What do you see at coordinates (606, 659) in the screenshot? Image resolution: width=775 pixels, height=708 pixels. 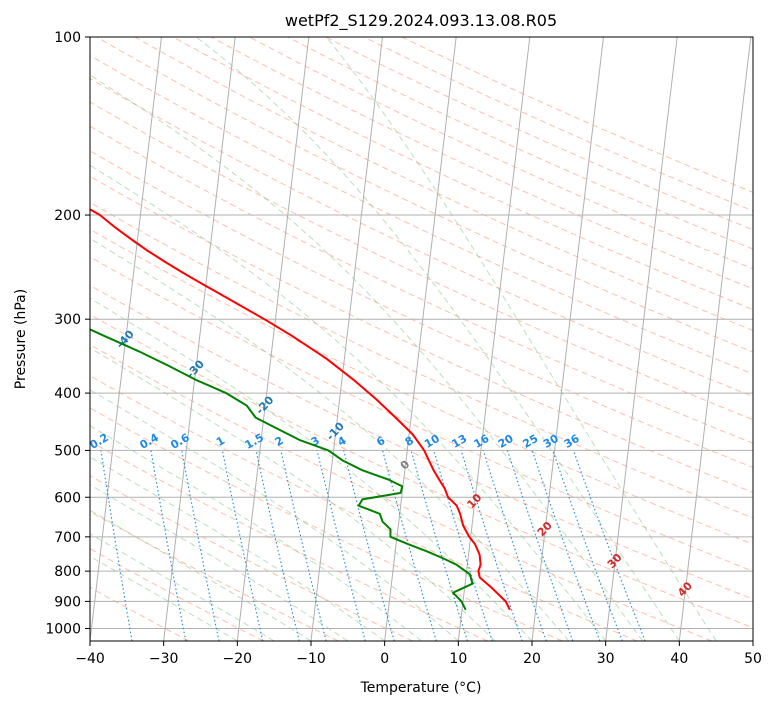 I see `x-tick-label: 30` at bounding box center [606, 659].